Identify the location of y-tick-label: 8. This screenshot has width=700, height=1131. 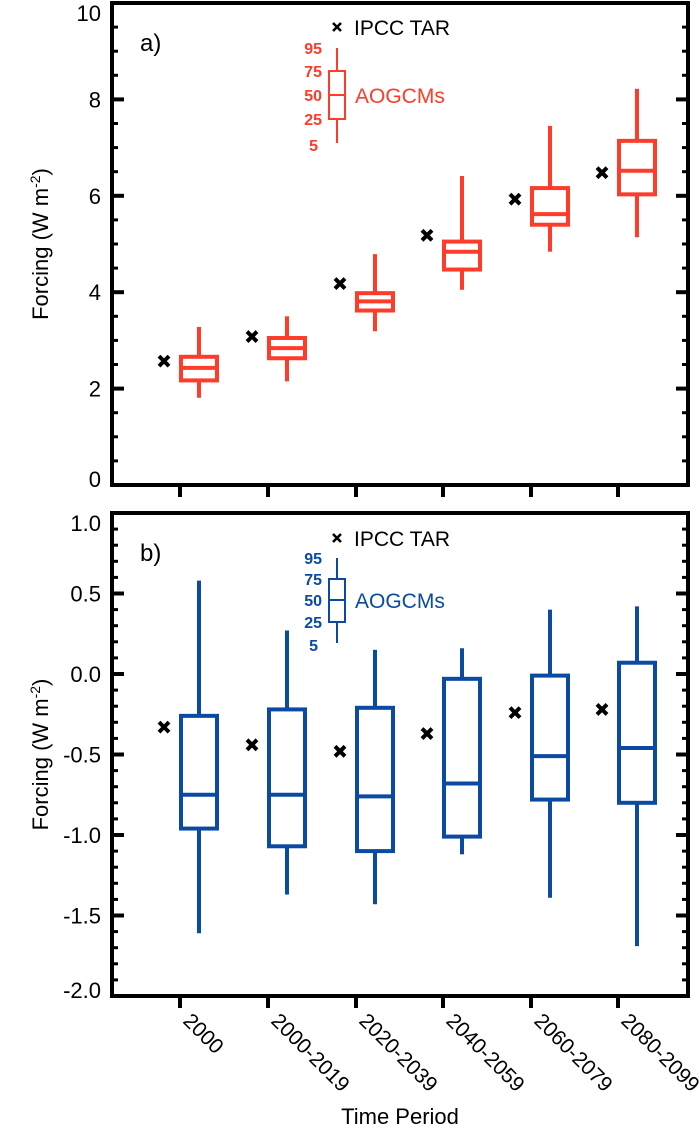
(95, 99).